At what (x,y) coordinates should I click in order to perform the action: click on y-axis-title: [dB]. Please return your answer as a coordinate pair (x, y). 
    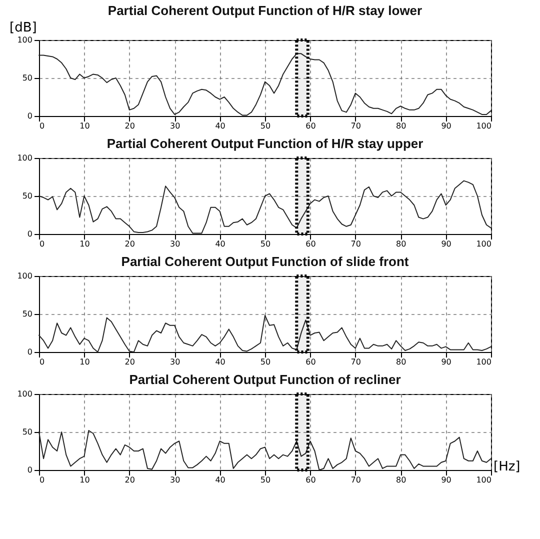
    Looking at the image, I should click on (23, 28).